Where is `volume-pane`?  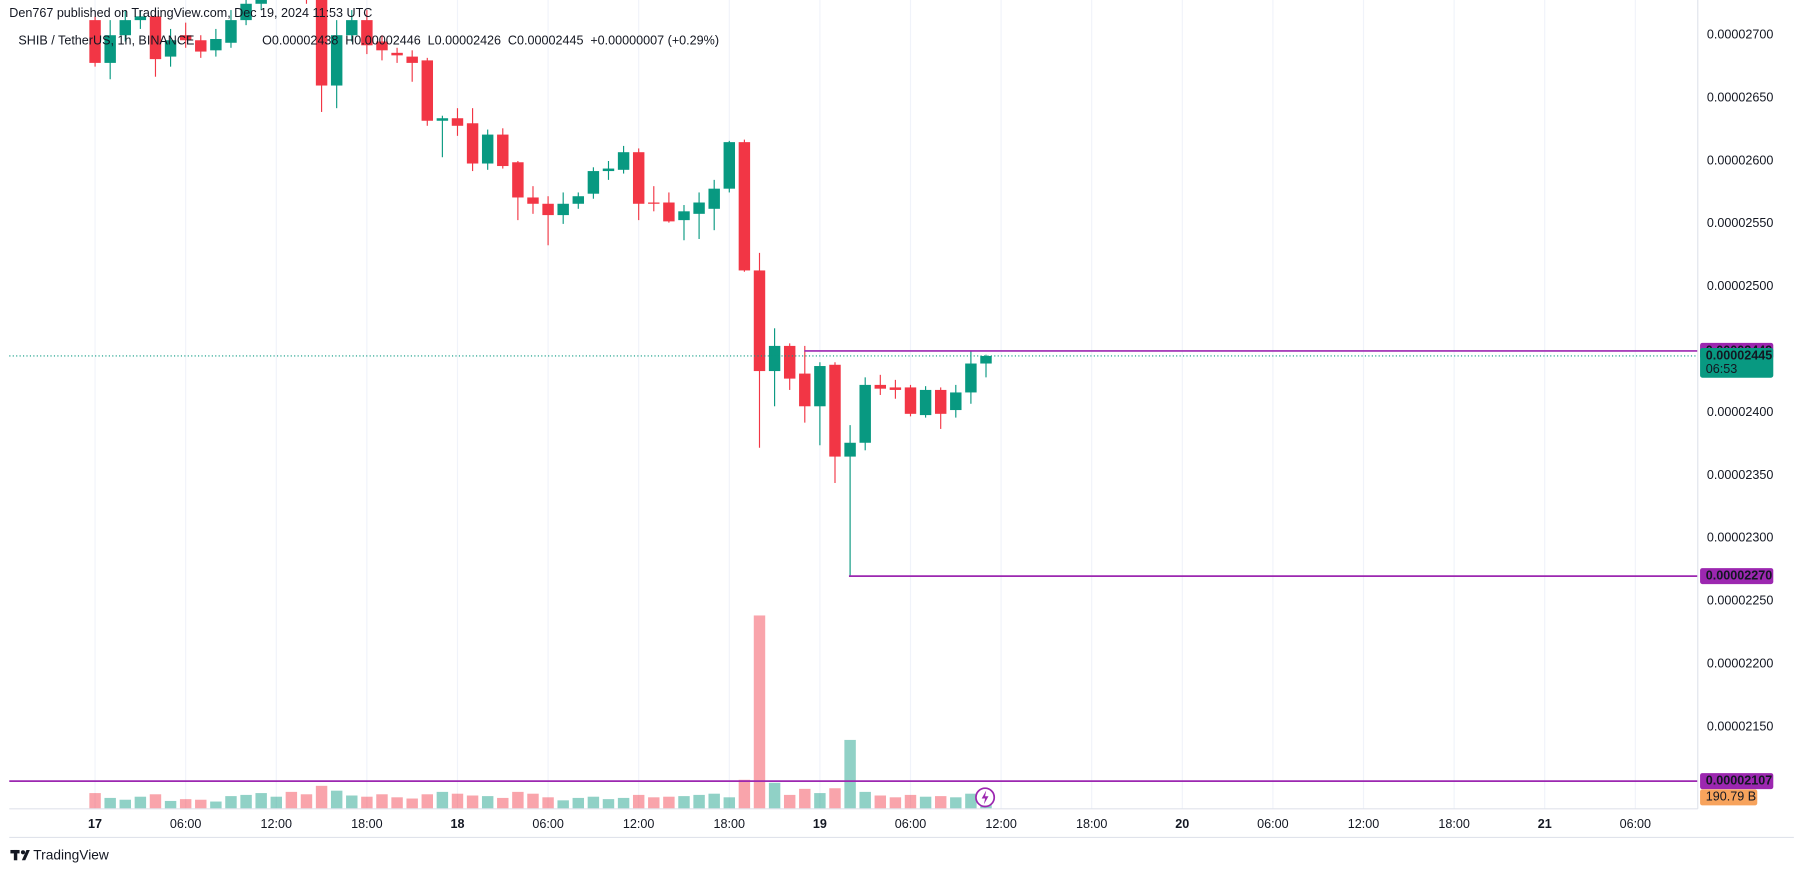
volume-pane is located at coordinates (540, 712).